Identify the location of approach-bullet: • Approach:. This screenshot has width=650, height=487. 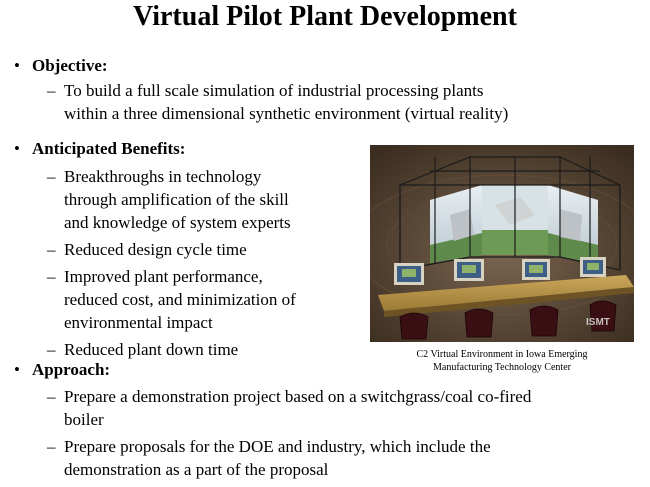
(184, 370).